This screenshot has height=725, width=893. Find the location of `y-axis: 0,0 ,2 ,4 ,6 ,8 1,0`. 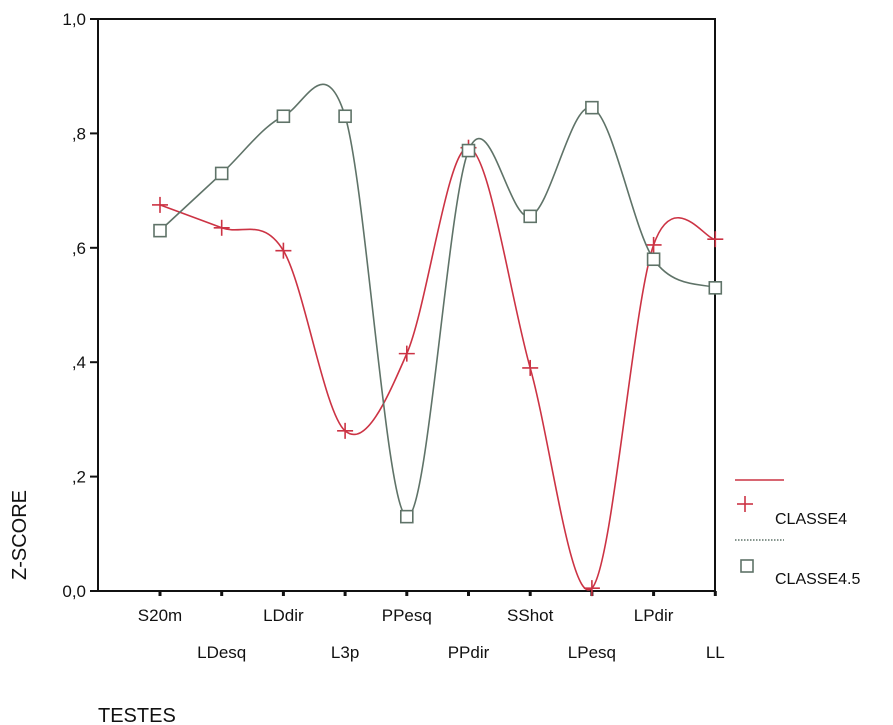

y-axis: 0,0 ,2 ,4 ,6 ,8 1,0 is located at coordinates (80, 305).